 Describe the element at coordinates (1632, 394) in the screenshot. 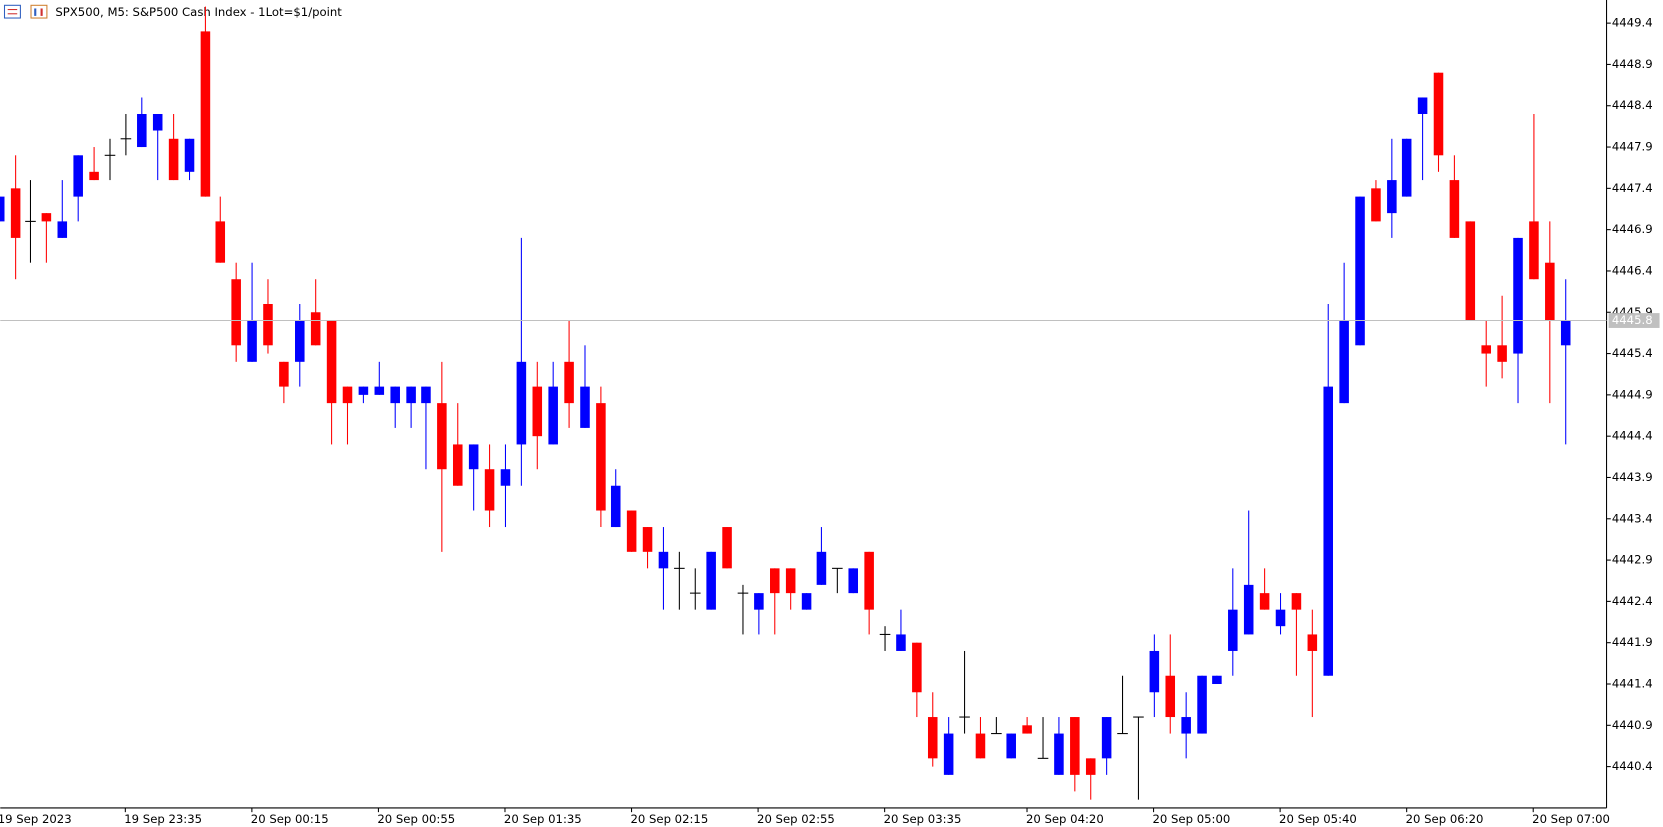

I see `y-tick-label: 4444.9` at that location.